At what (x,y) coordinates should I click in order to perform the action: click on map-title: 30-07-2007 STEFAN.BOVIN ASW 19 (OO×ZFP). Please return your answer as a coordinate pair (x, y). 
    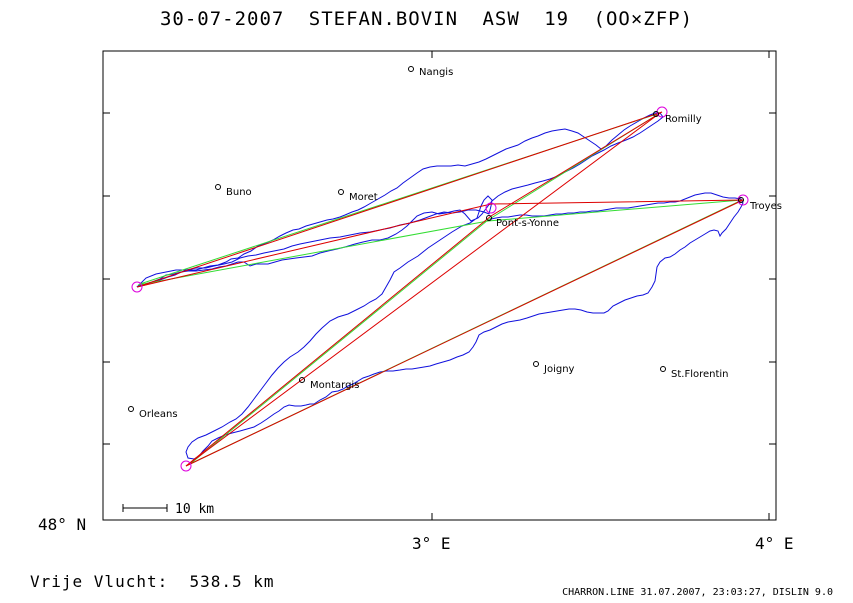
    Looking at the image, I should click on (426, 19).